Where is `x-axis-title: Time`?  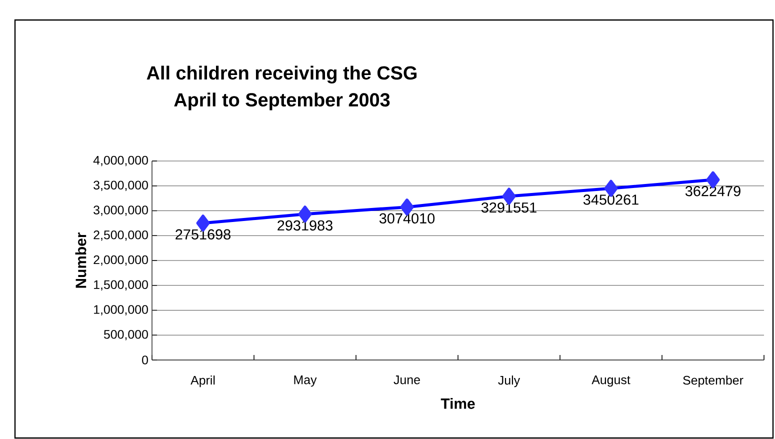 x-axis-title: Time is located at coordinates (457, 403).